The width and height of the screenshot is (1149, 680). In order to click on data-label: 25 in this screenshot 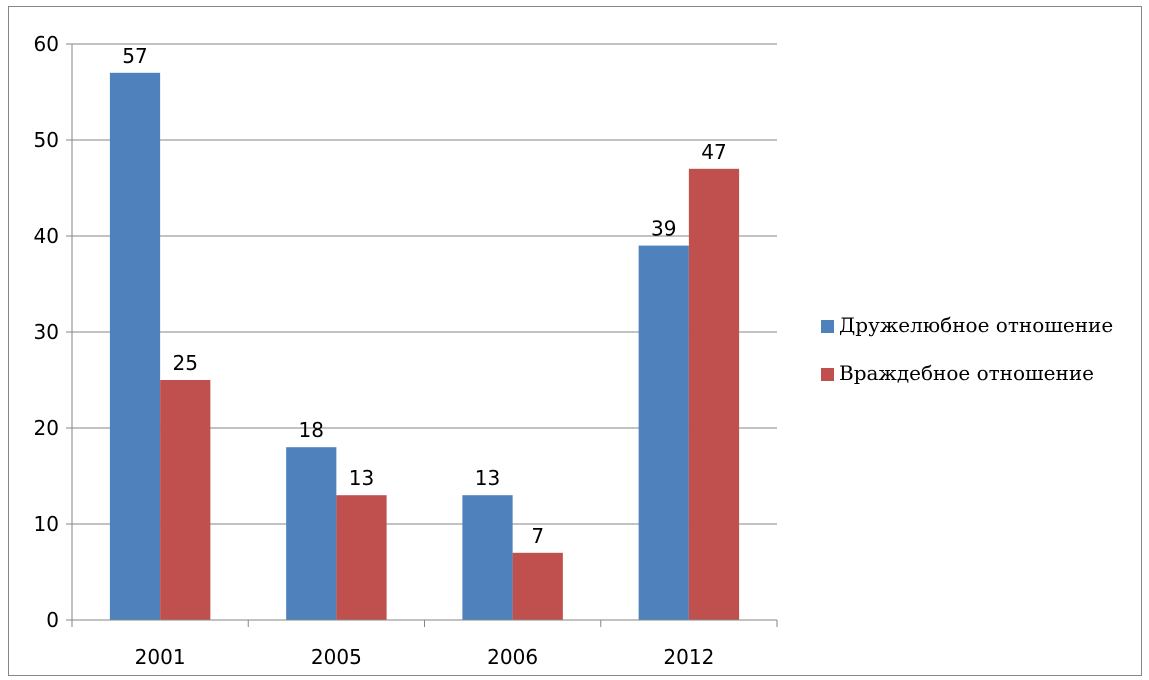, I will do `click(185, 363)`.